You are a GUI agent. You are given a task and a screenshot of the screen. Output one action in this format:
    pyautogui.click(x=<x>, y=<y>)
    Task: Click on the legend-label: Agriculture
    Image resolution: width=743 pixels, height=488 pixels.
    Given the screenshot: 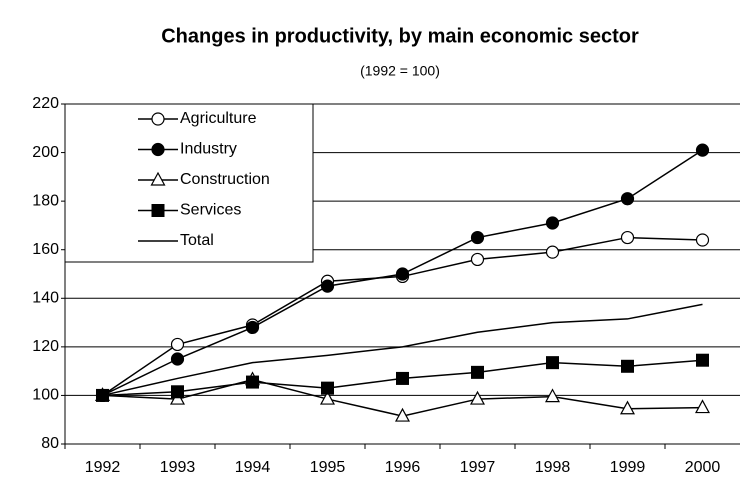 What is the action you would take?
    pyautogui.click(x=218, y=118)
    